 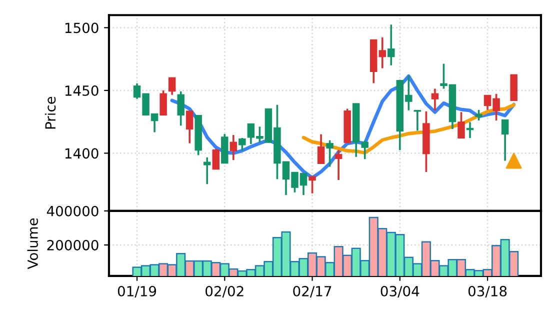 What do you see at coordinates (72, 211) in the screenshot?
I see `y-tick-label: 400000` at bounding box center [72, 211].